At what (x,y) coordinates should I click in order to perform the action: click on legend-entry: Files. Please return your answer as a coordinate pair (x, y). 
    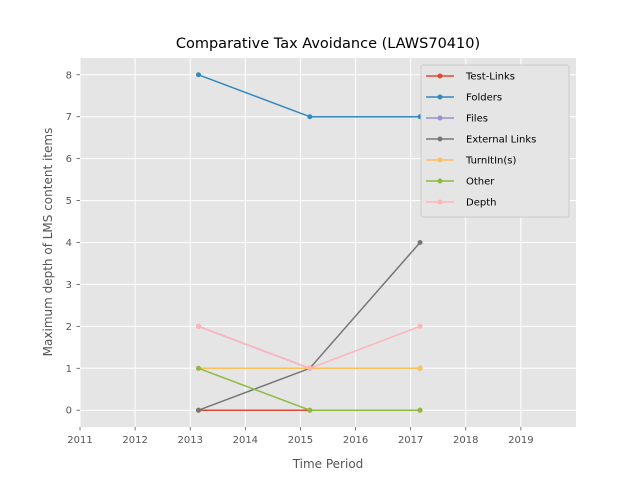
    Looking at the image, I should click on (457, 119).